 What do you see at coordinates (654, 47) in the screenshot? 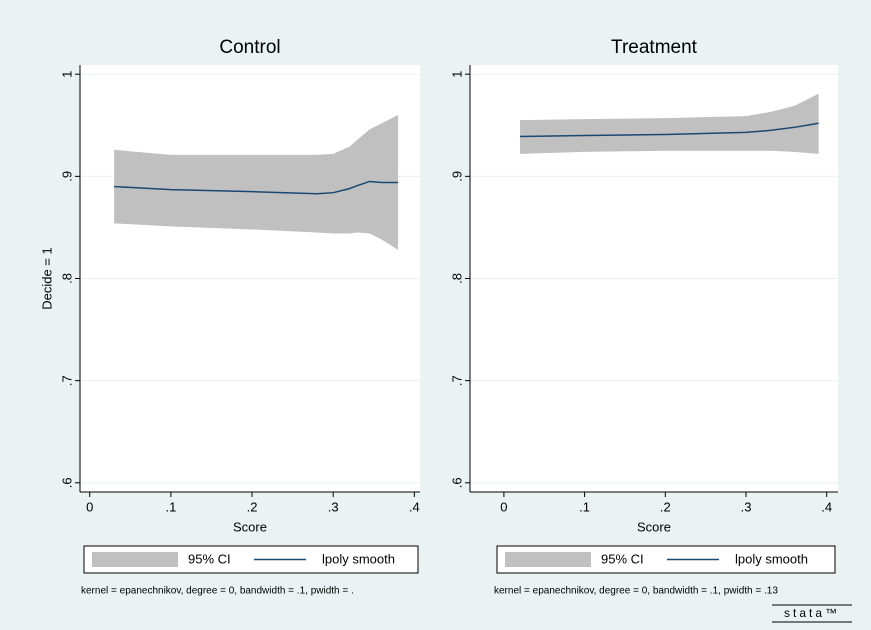
I see `chart-title: Treatment` at bounding box center [654, 47].